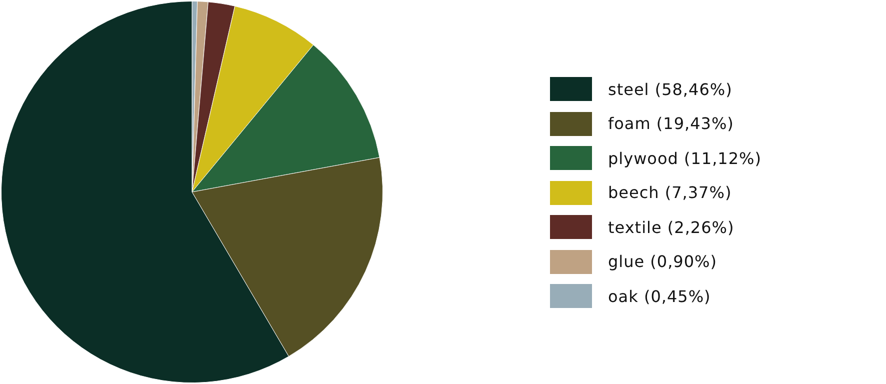 This screenshot has height=384, width=886. I want to click on legend-label: steel (58,46%), so click(670, 89).